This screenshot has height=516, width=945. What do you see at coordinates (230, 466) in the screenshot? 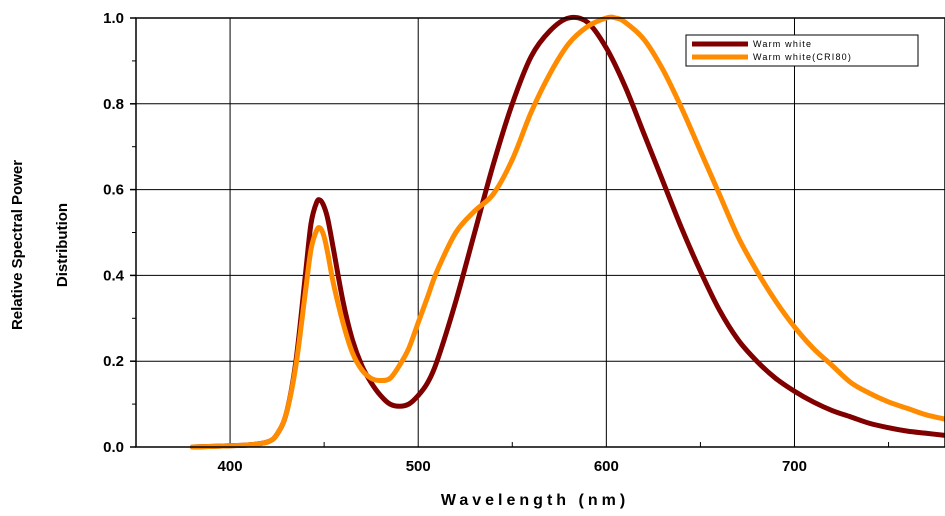
I see `x-tick-label: 400` at bounding box center [230, 466].